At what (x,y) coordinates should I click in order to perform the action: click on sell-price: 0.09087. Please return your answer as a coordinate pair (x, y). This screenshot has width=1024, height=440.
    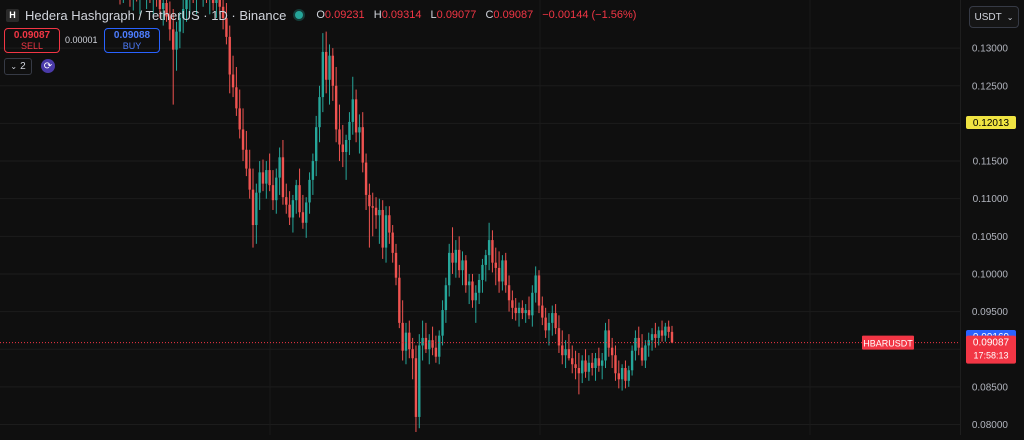
    Looking at the image, I should click on (32, 35).